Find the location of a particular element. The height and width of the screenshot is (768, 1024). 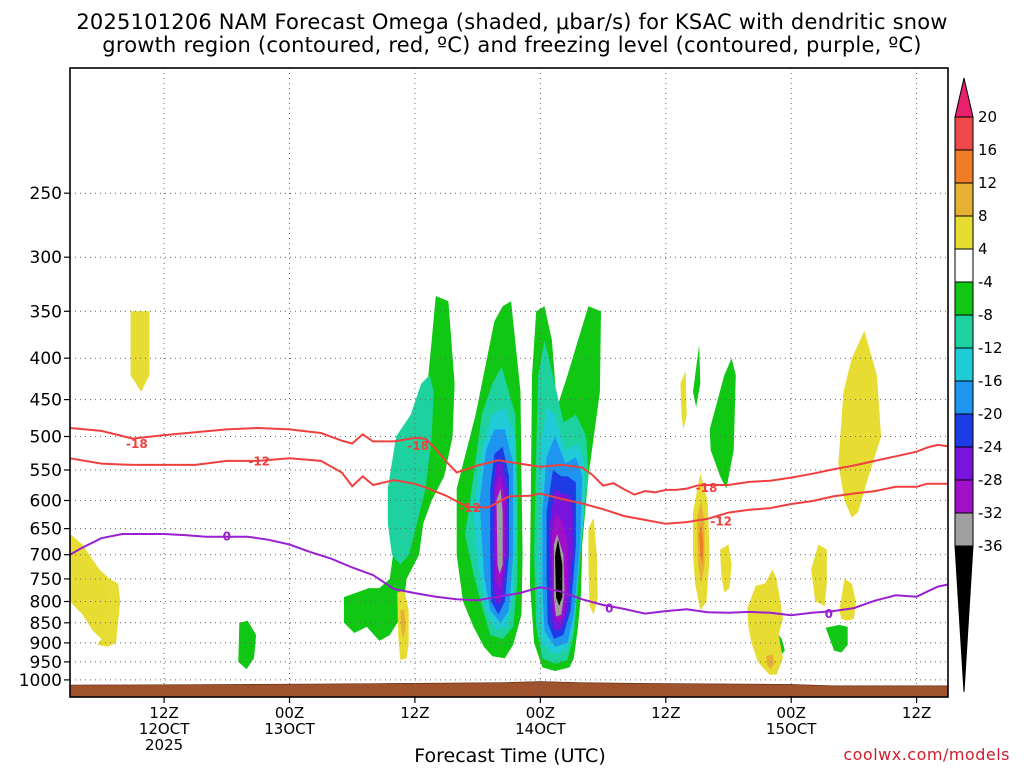

y-tick-label-950: 950 is located at coordinates (46, 663).